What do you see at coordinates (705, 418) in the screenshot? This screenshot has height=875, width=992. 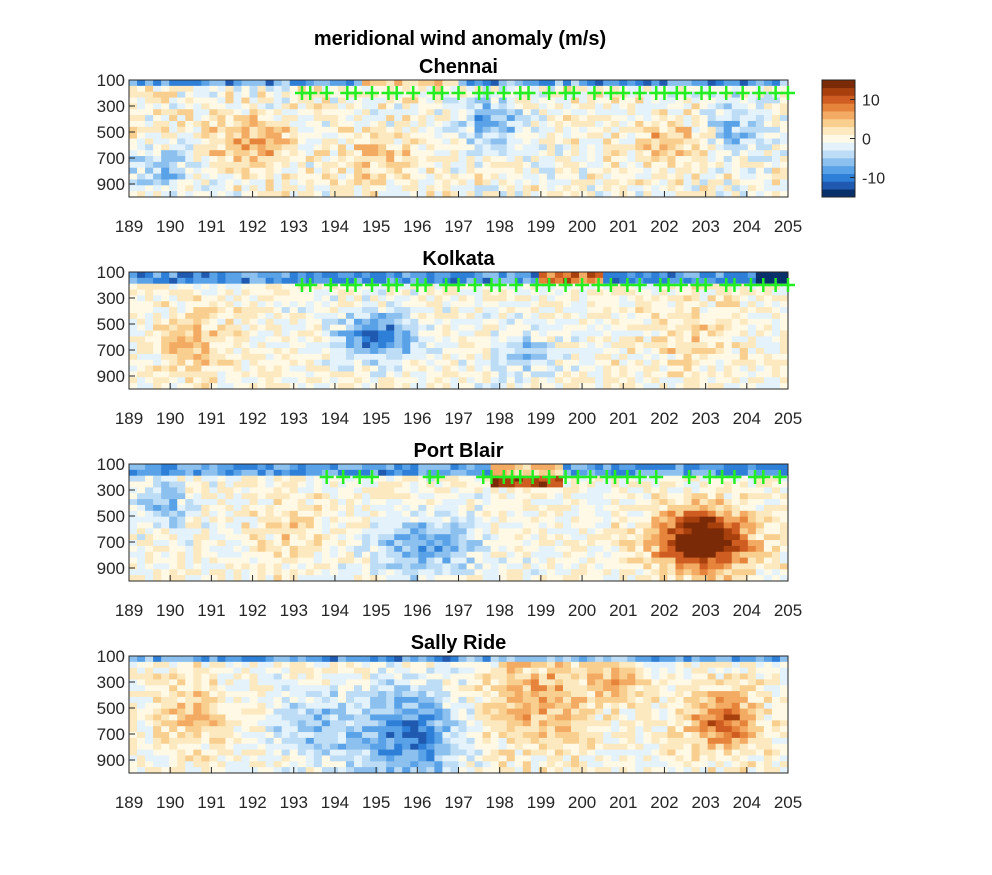 I see `x-tick-label: 203` at bounding box center [705, 418].